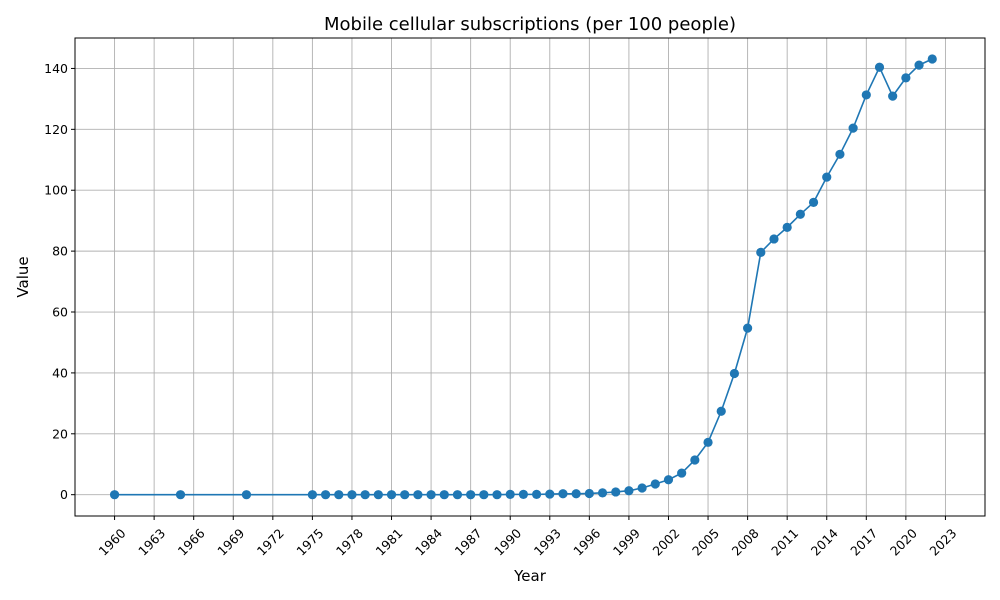 The image size is (1000, 600). What do you see at coordinates (352, 495) in the screenshot?
I see `data-point-1978` at bounding box center [352, 495].